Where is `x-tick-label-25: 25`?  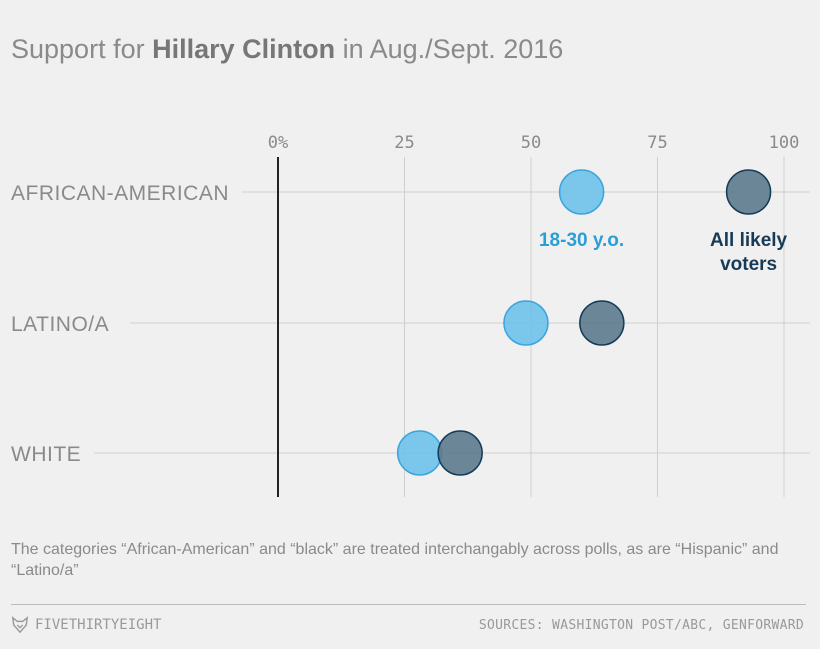
x-tick-label-25: 25 is located at coordinates (404, 143).